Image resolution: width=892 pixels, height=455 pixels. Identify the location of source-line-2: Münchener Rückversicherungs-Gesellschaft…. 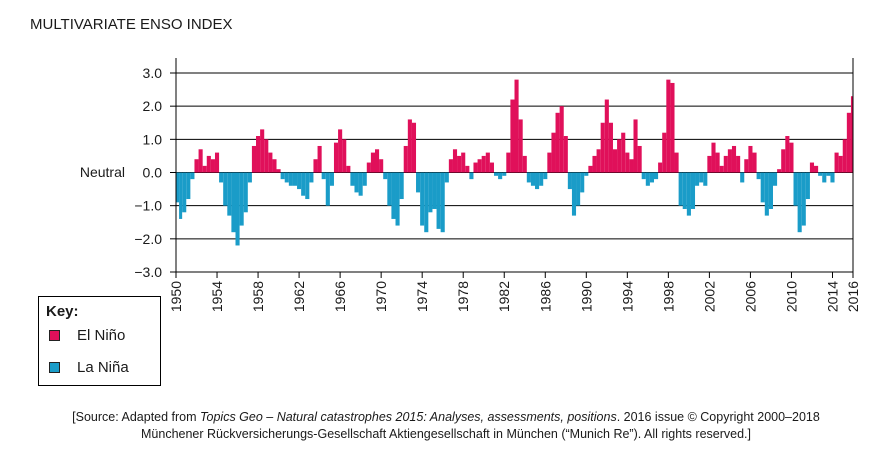
(446, 434).